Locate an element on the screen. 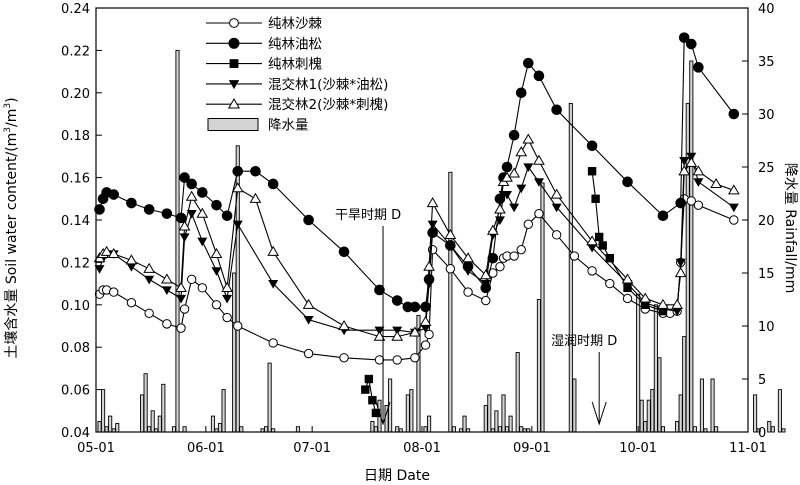  y2-axis-label: 降水量 Rainfall/mm is located at coordinates (790, 228).